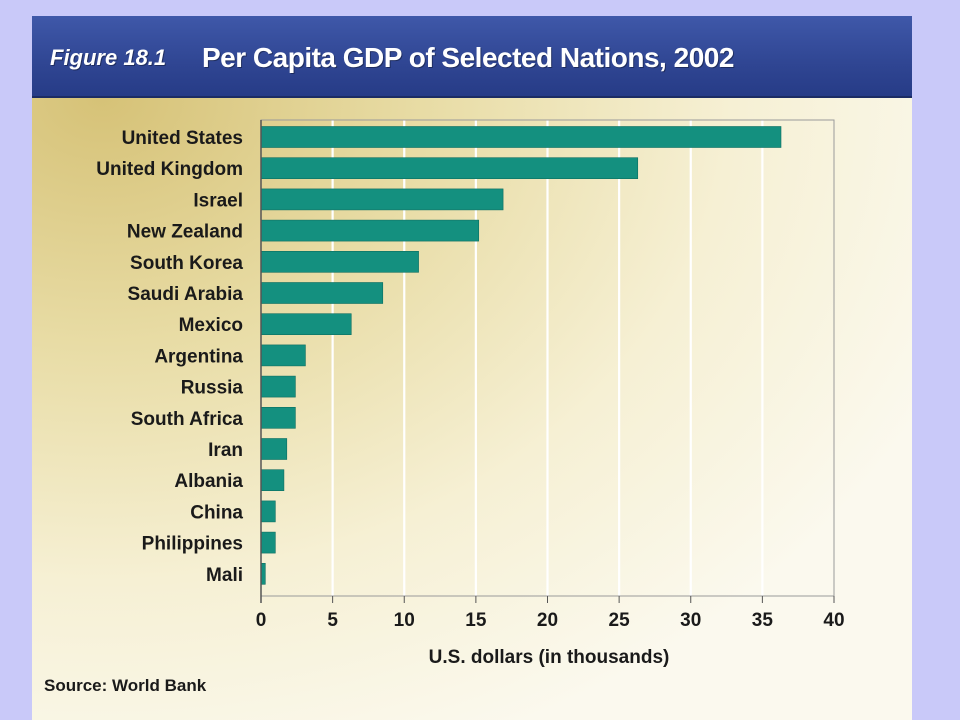  What do you see at coordinates (620, 620) in the screenshot?
I see `x-tick-label: 25` at bounding box center [620, 620].